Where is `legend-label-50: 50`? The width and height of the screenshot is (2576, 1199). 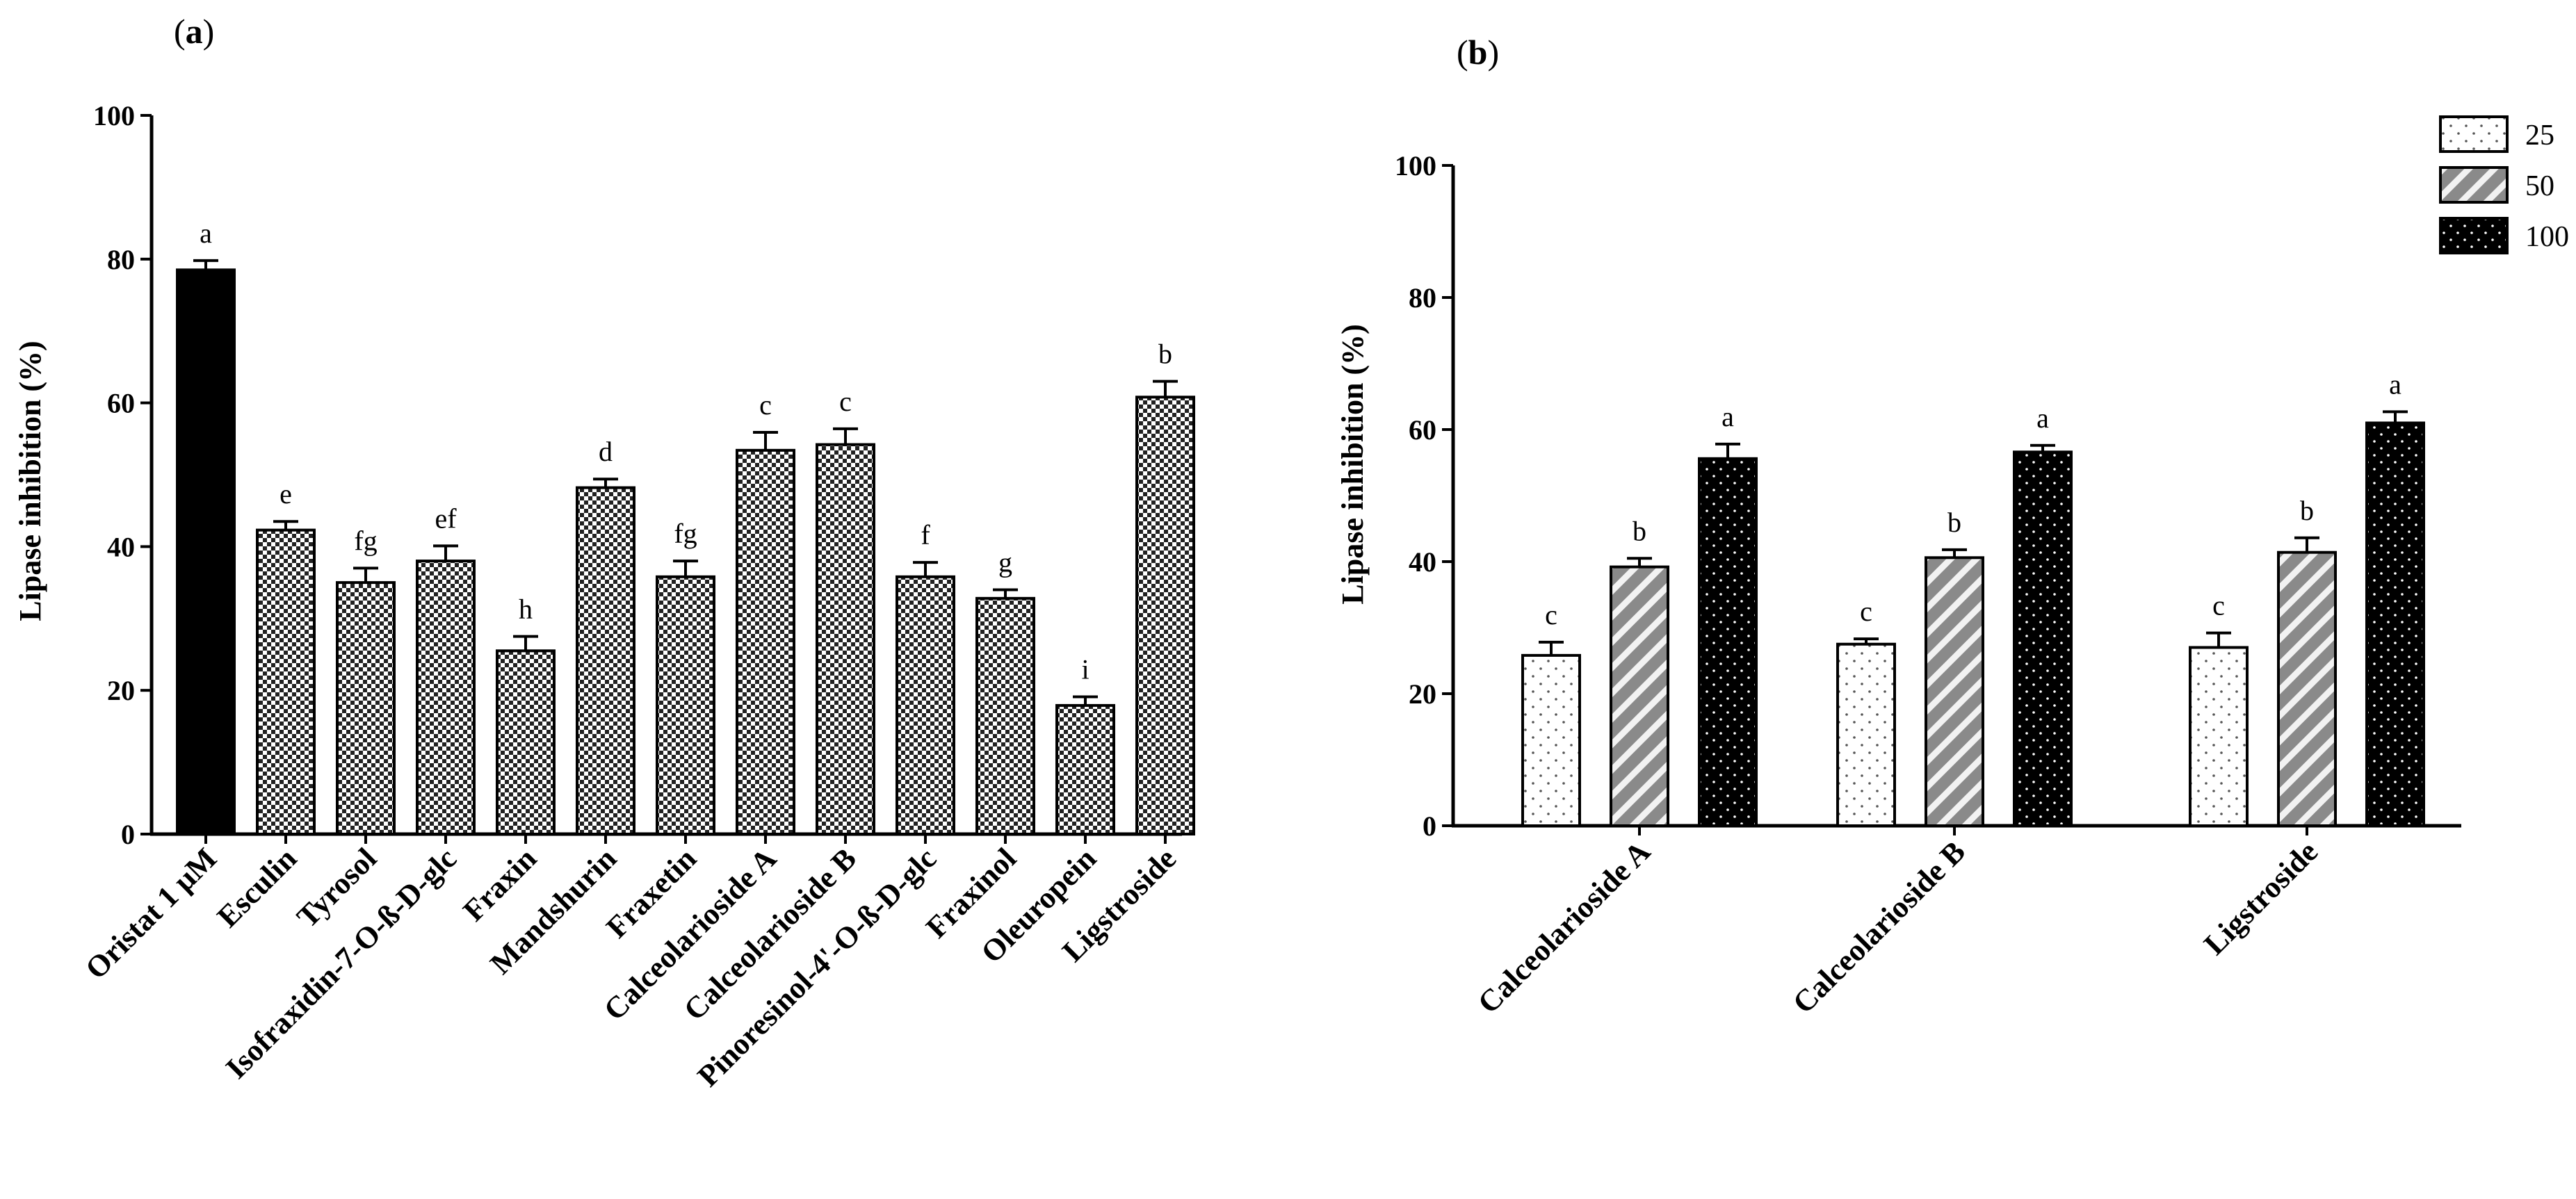 legend-label-50: 50 is located at coordinates (2539, 186).